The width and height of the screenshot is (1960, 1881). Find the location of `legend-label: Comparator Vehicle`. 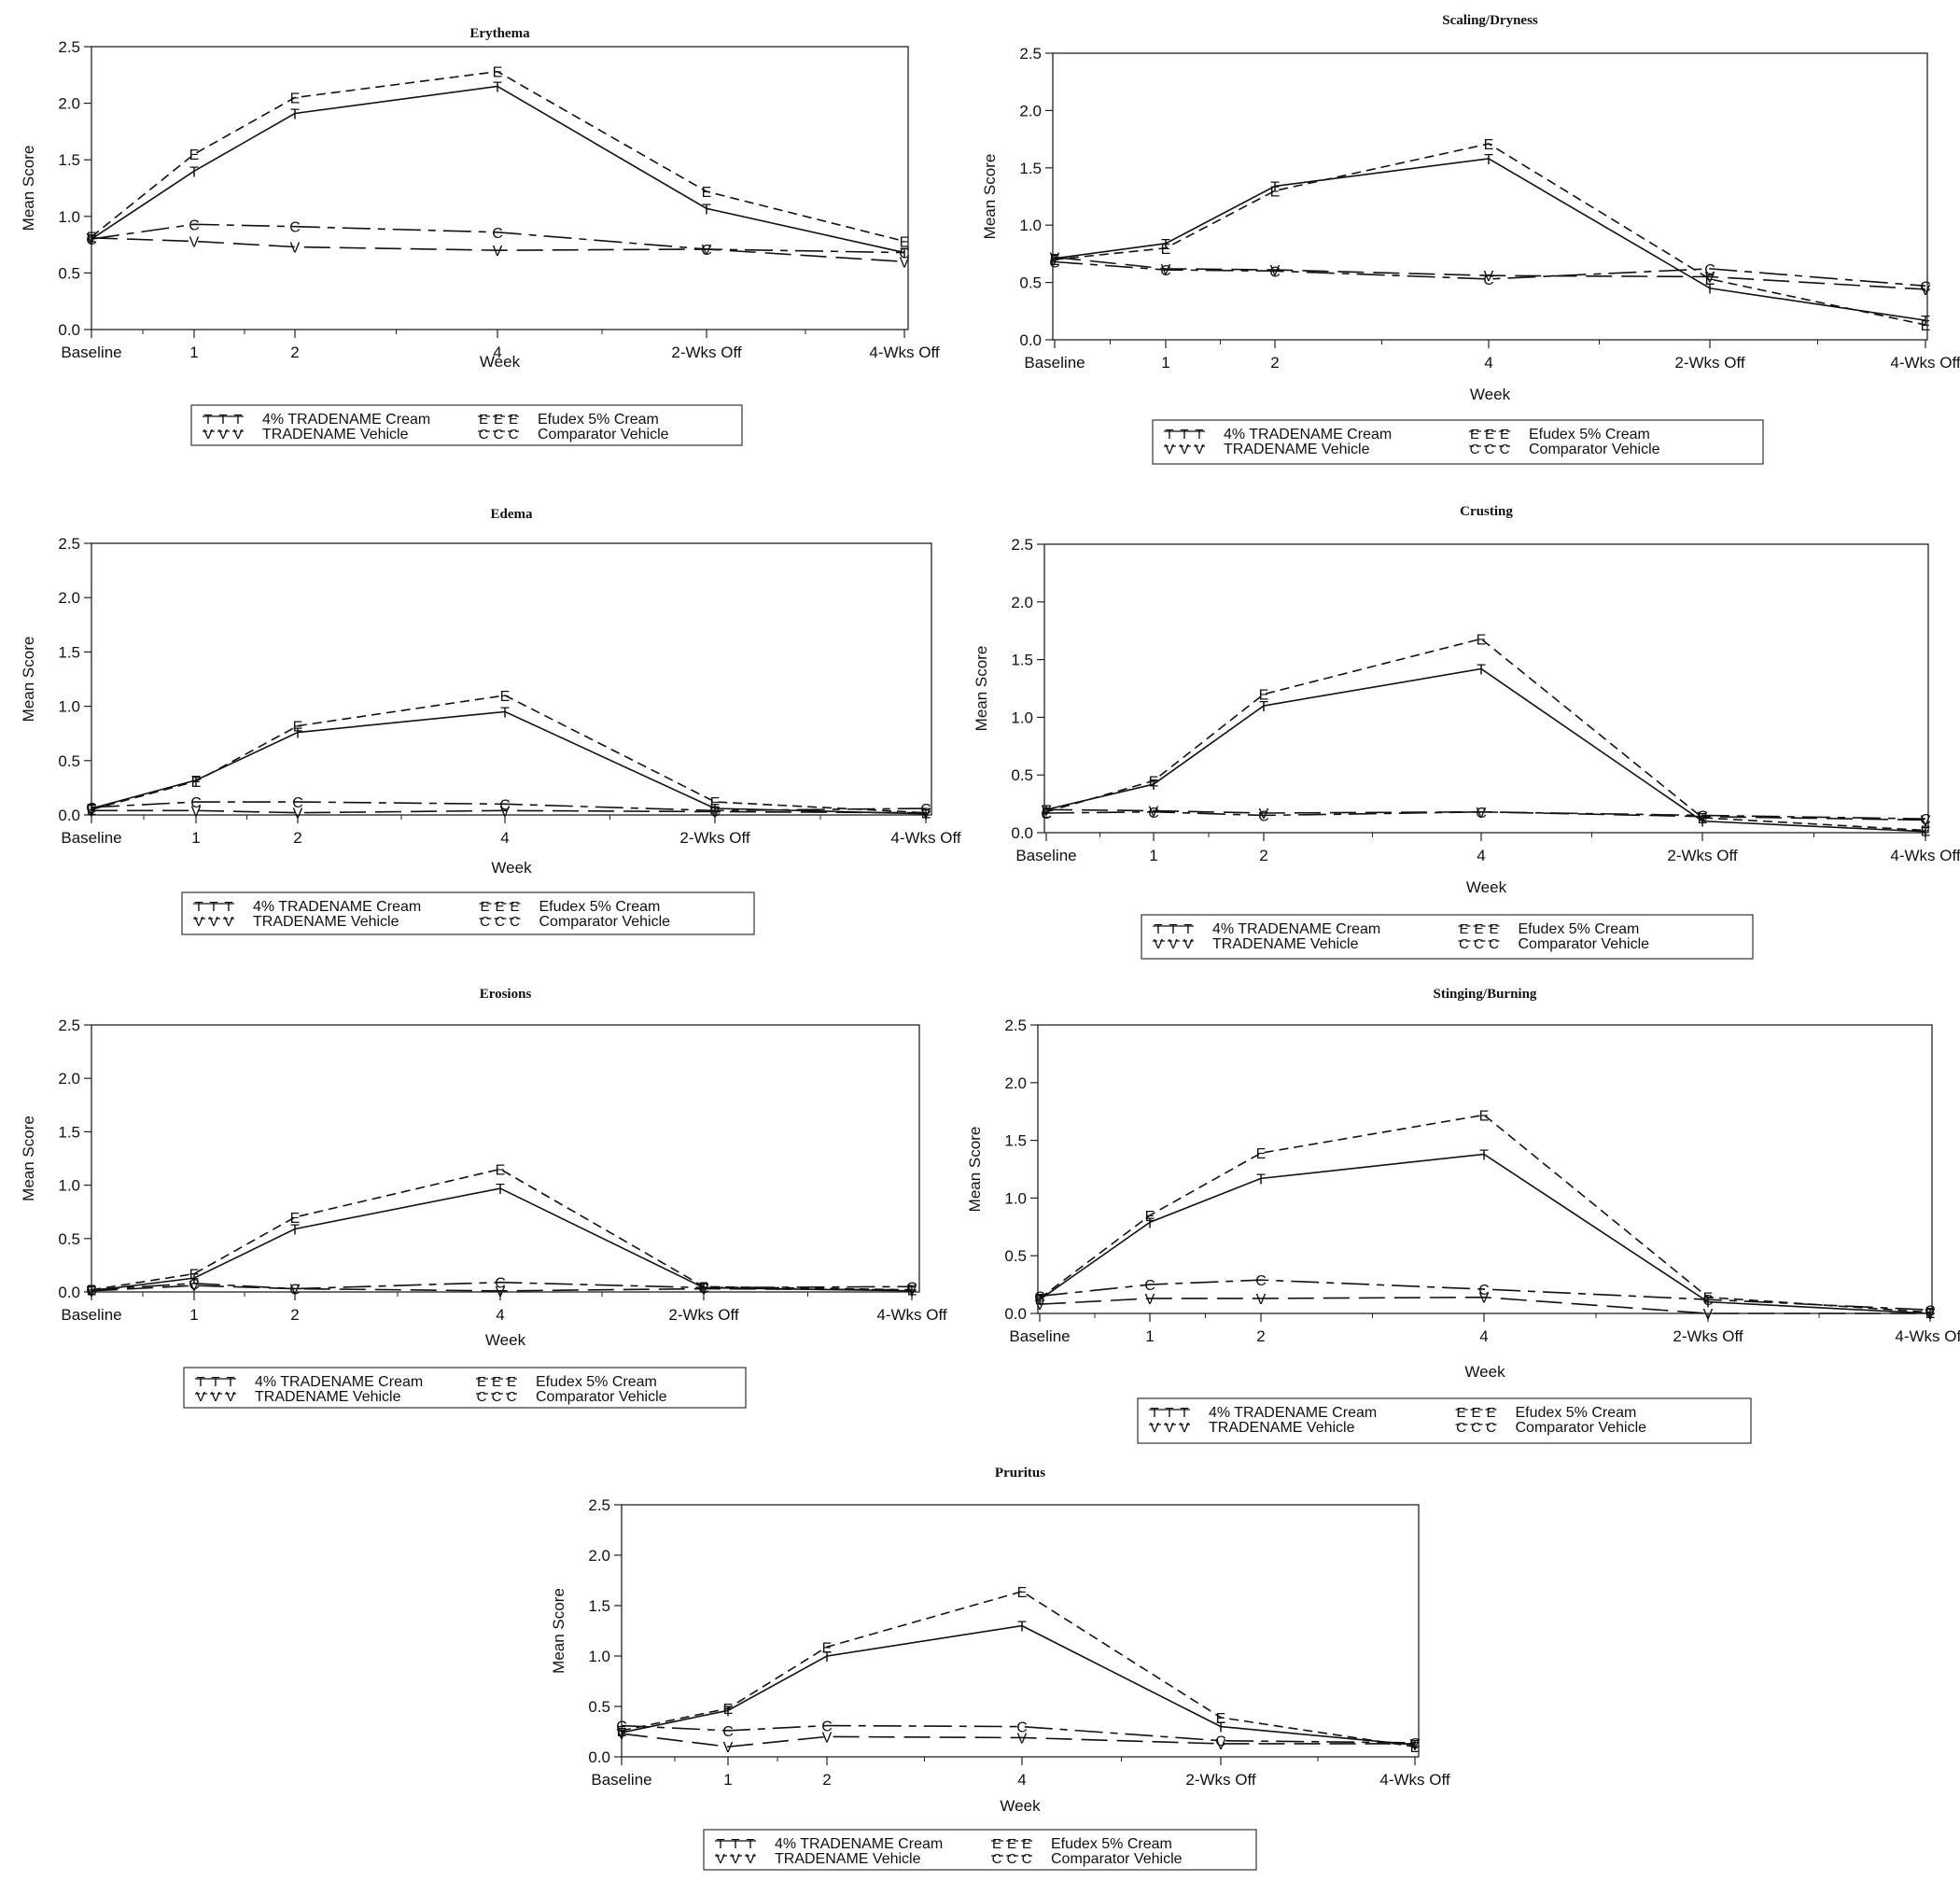

legend-label: Comparator Vehicle is located at coordinates (1584, 944).